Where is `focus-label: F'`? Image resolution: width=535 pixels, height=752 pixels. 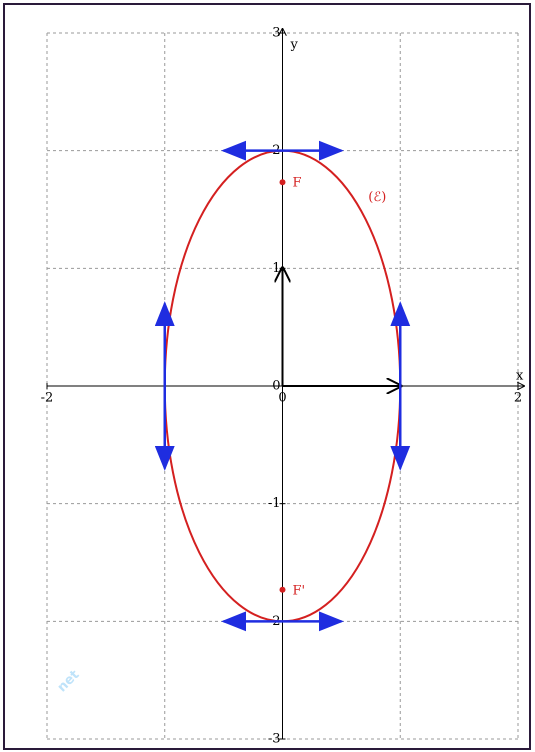
focus-label: F' is located at coordinates (299, 590).